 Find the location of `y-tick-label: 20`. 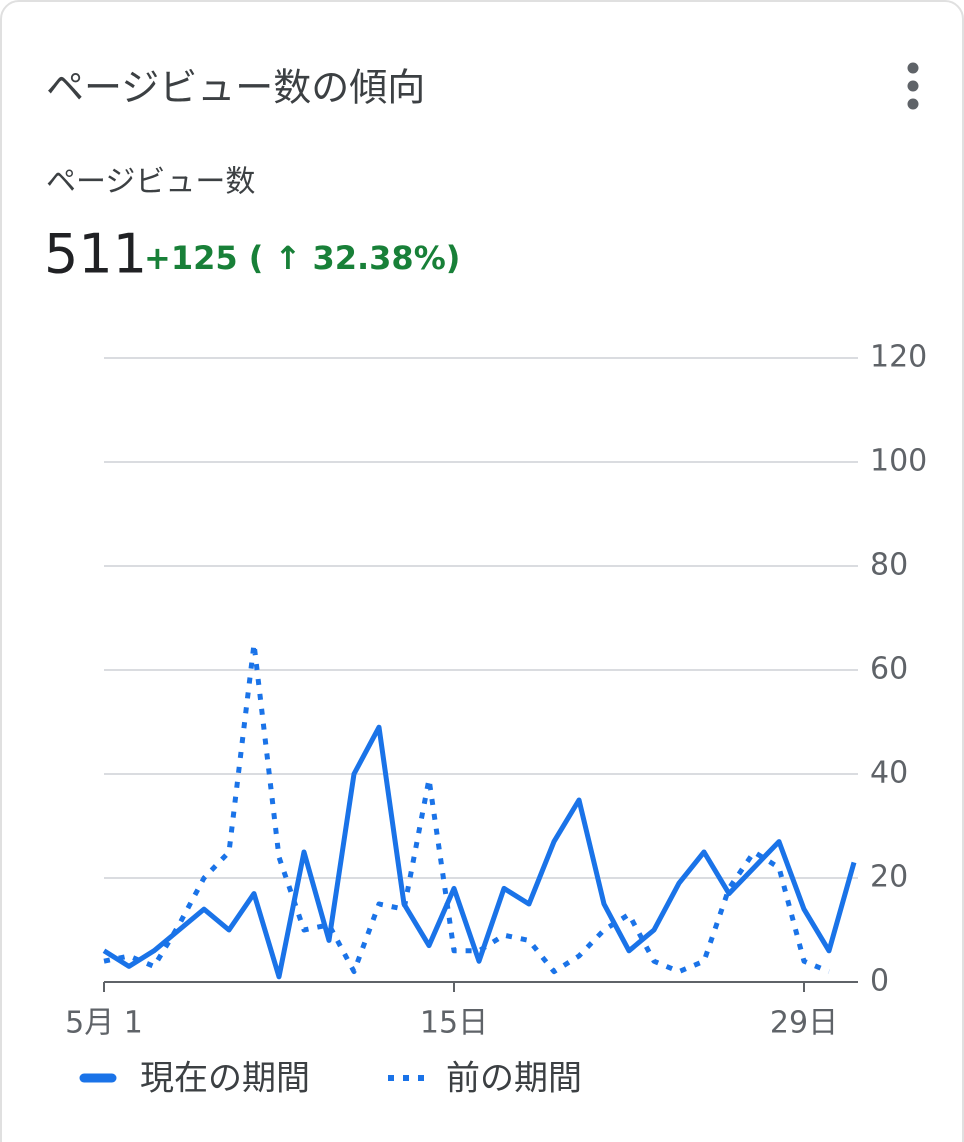

y-tick-label: 20 is located at coordinates (889, 877).